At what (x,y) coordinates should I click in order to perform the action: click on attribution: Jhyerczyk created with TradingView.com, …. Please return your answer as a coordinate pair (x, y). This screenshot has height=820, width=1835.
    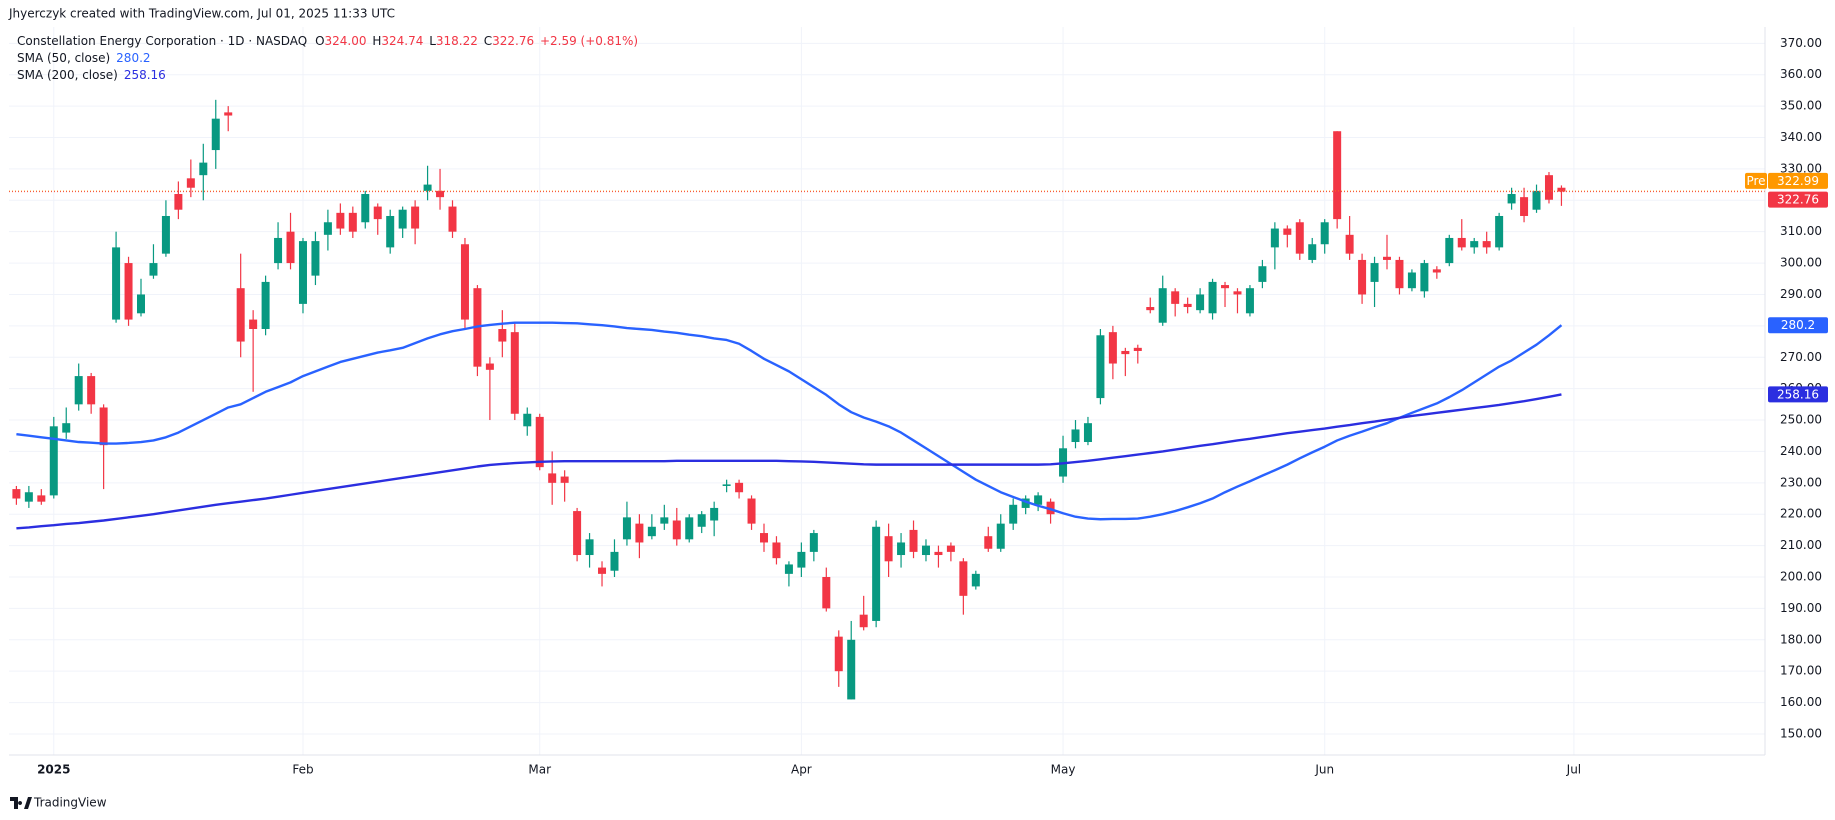
    Looking at the image, I should click on (201, 14).